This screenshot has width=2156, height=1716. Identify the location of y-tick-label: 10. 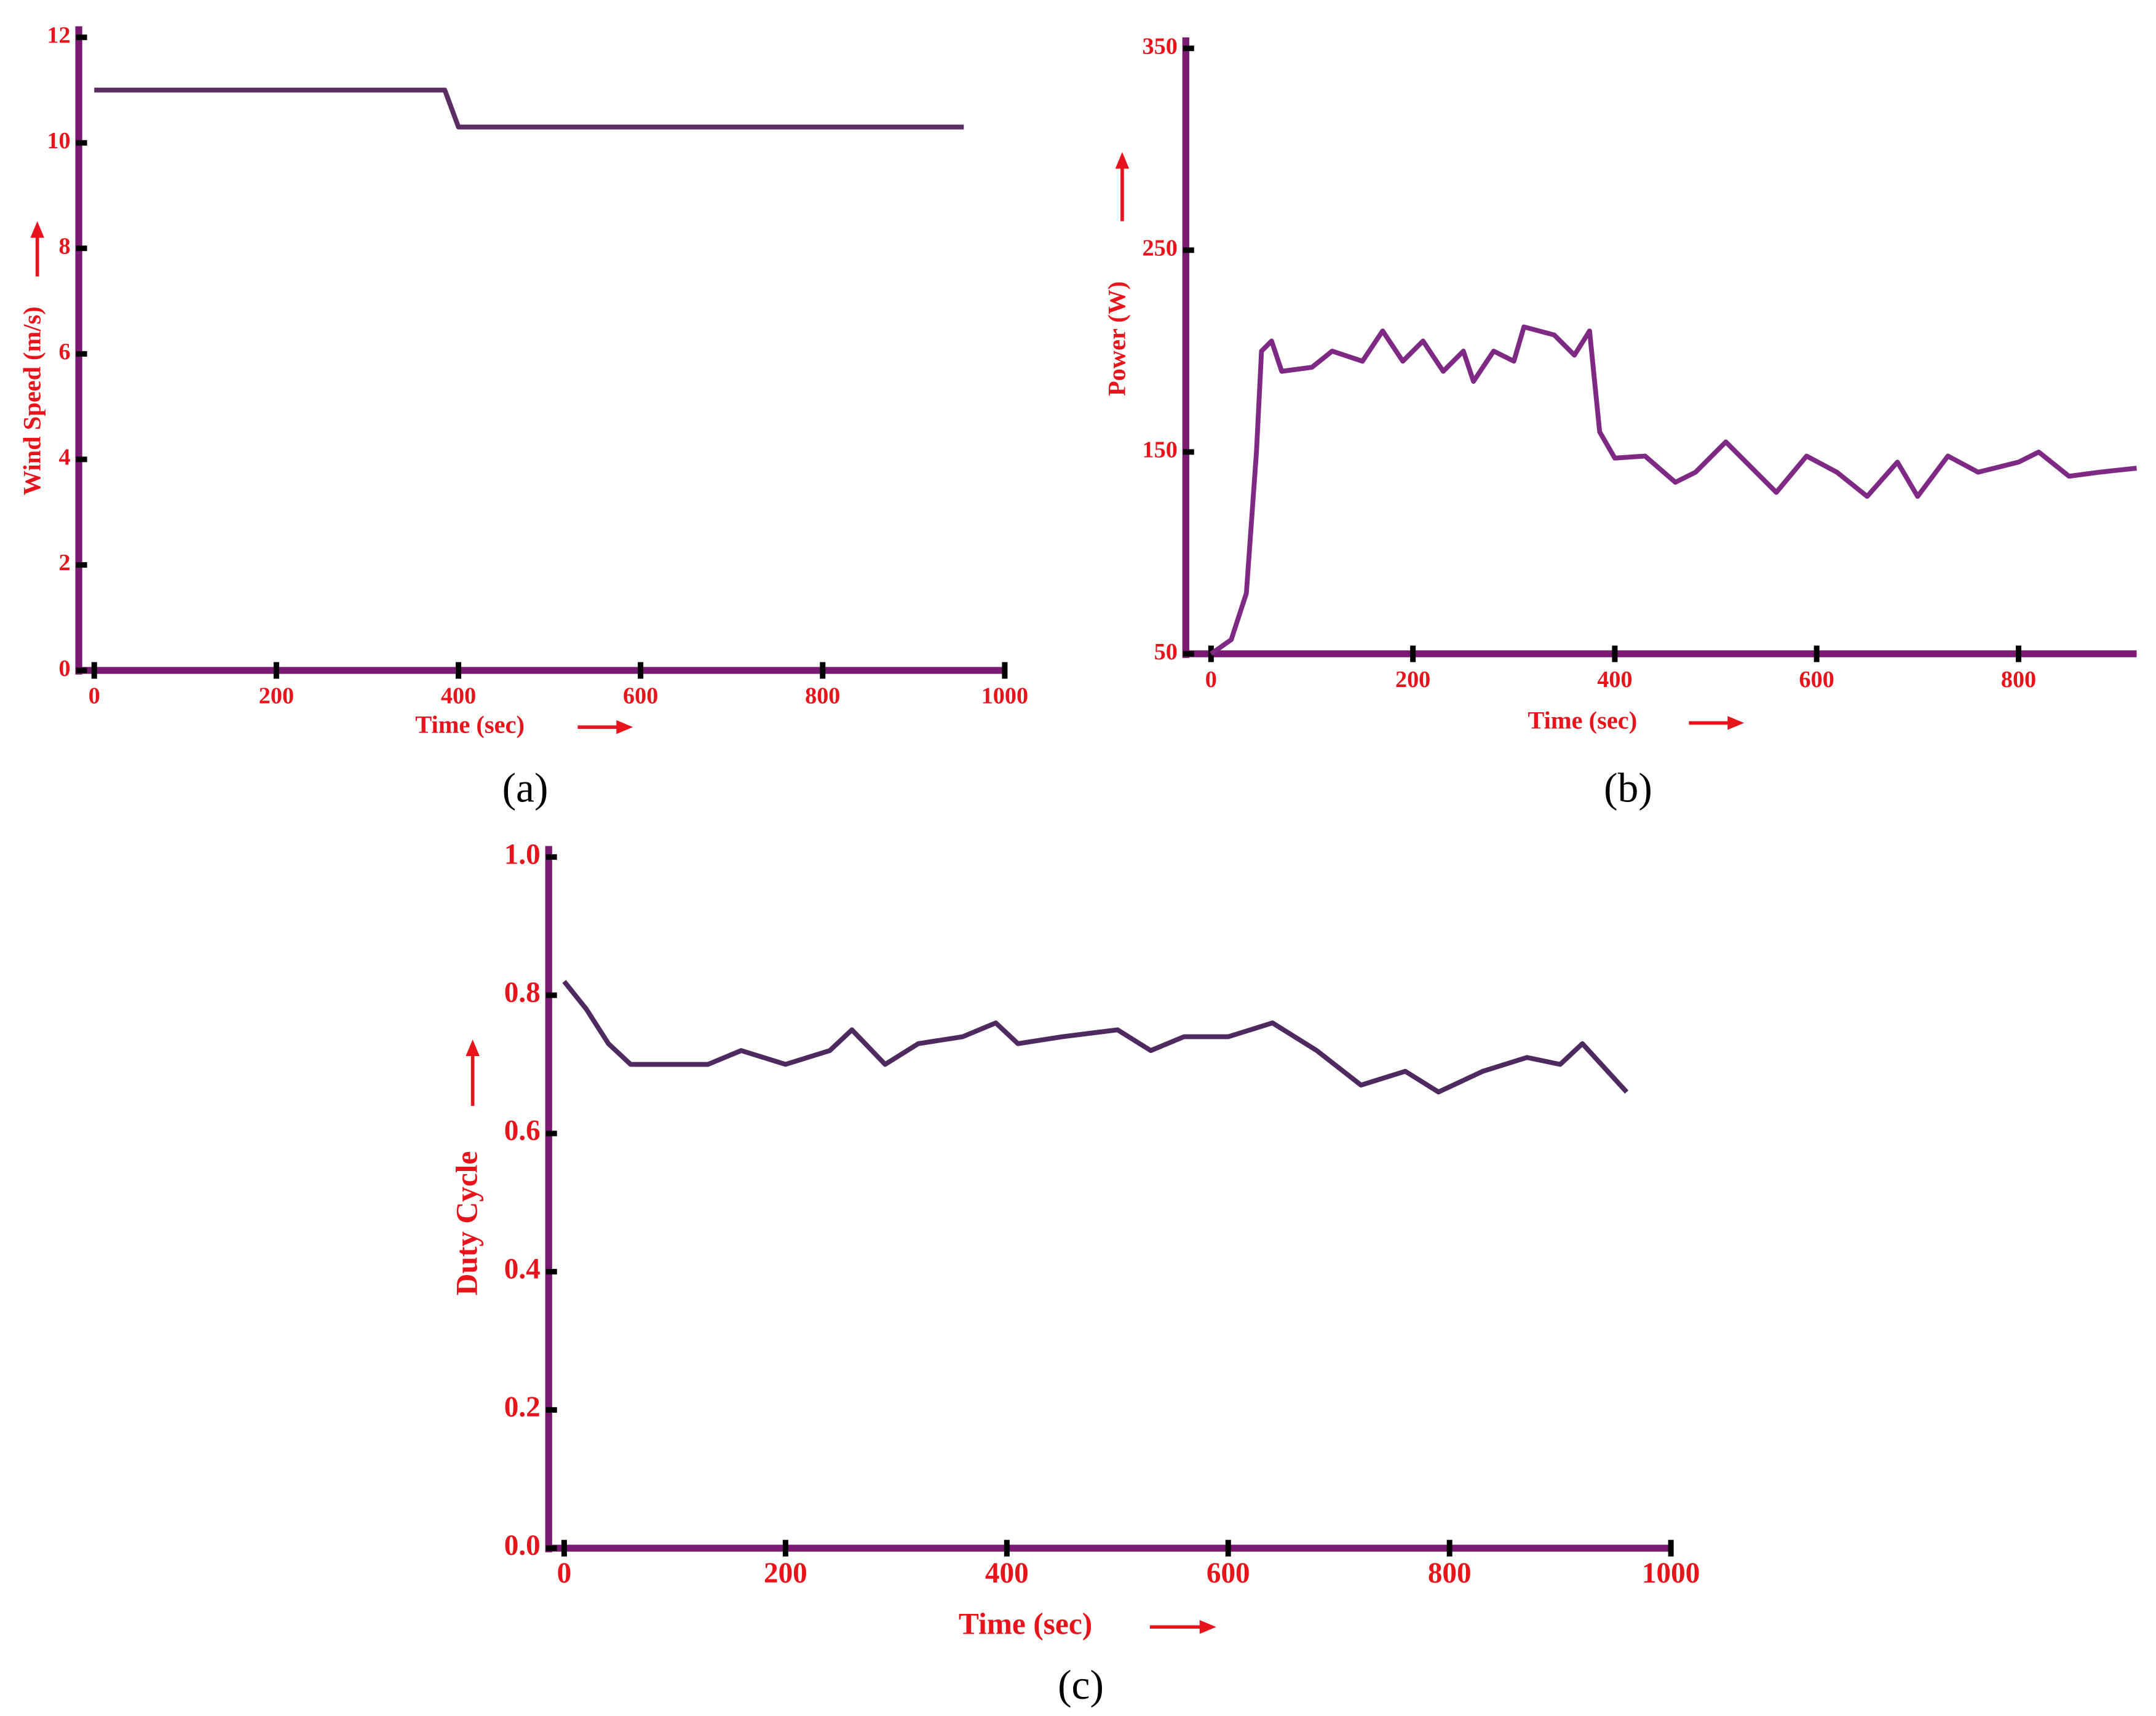
(58, 141).